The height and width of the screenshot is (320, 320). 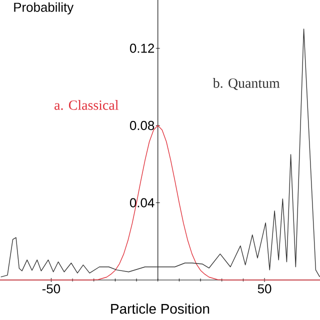 I want to click on y-tick-label: 0.08, so click(x=142, y=125).